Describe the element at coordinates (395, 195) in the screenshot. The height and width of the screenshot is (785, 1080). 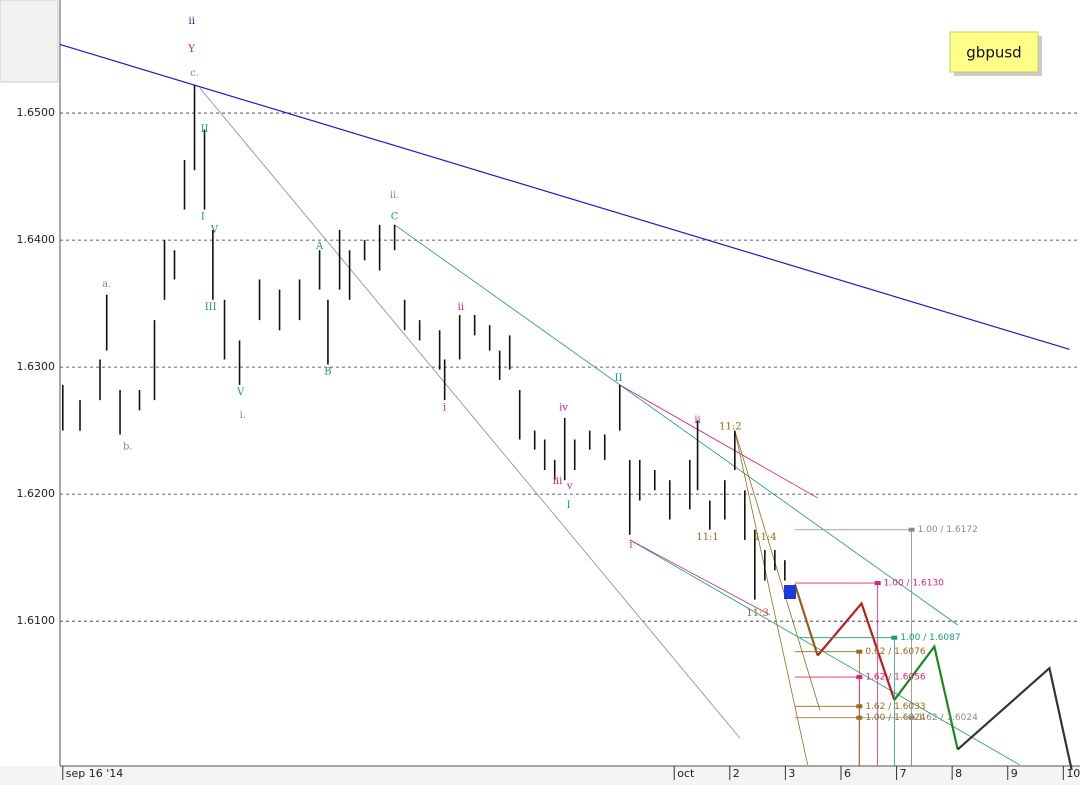
I see `wave-label: ii.` at that location.